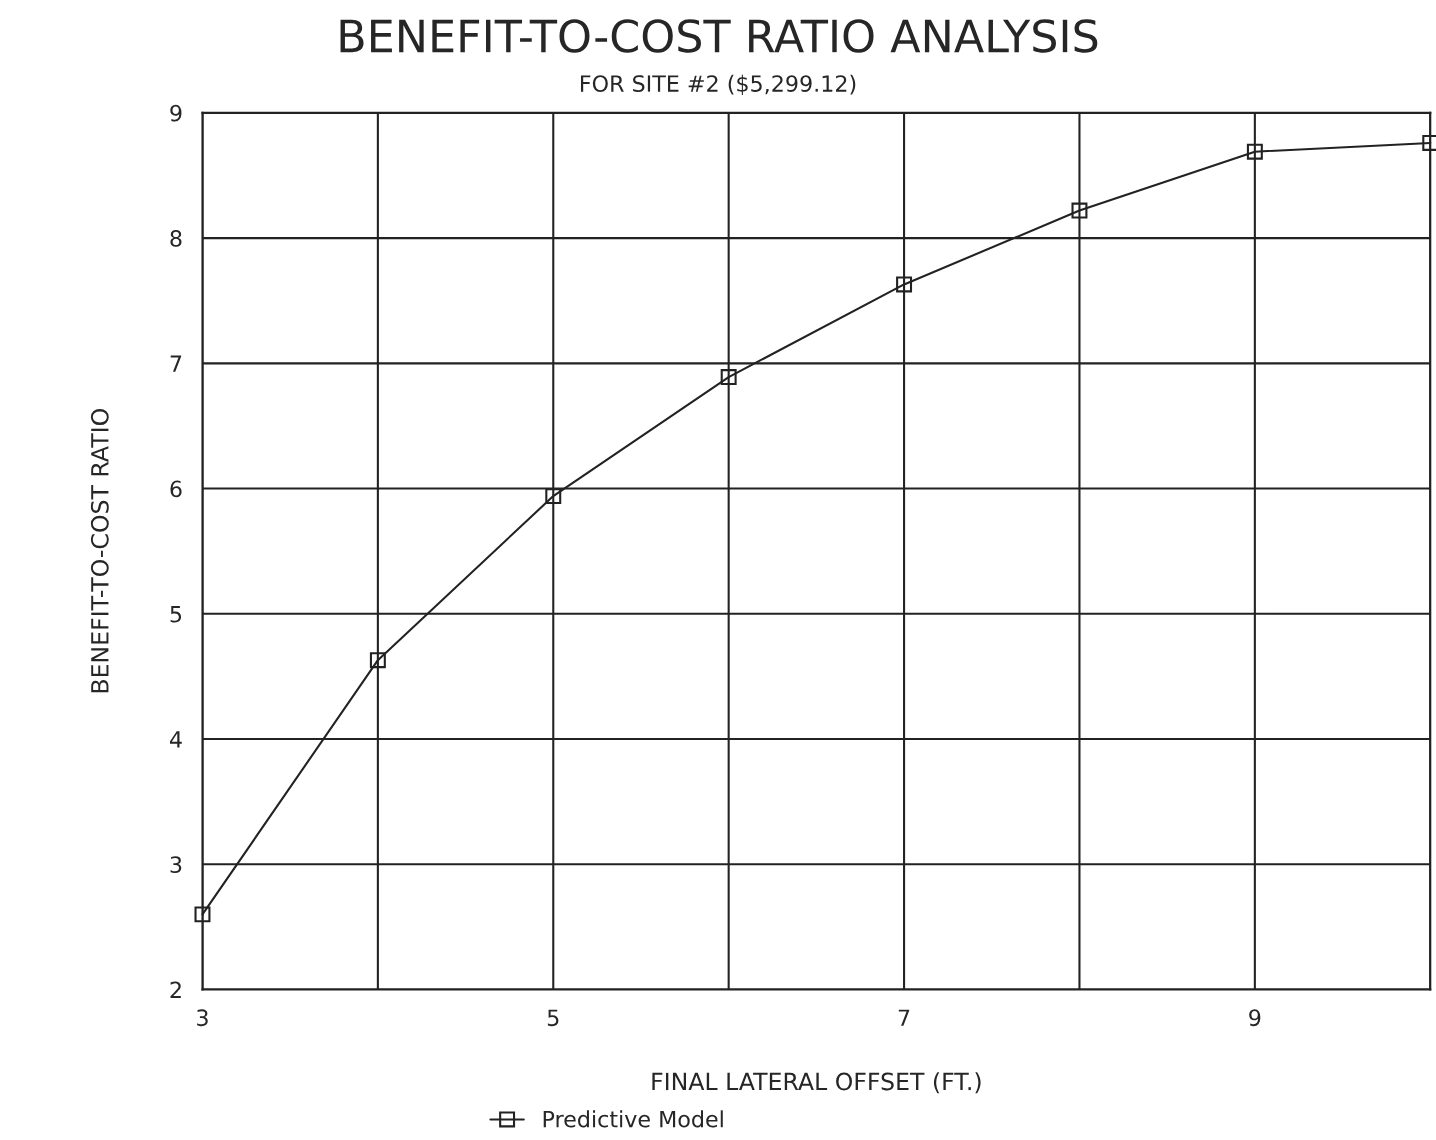  I want to click on y-tick-label: 8, so click(176, 238).